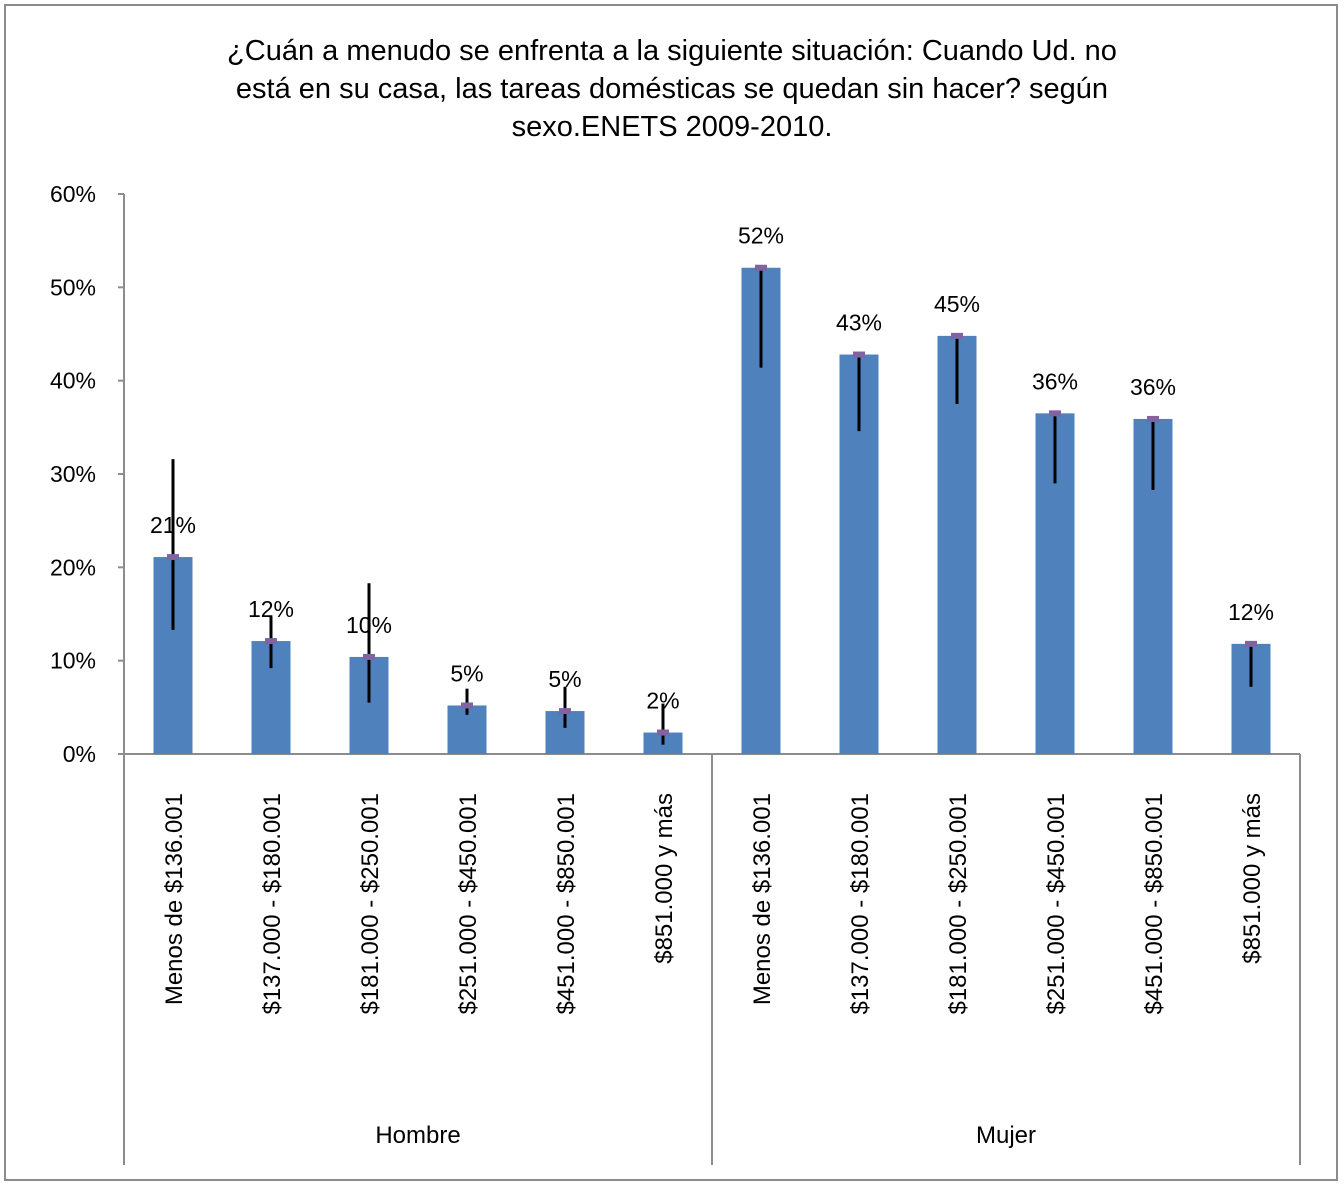 This screenshot has width=1344, height=1187. Describe the element at coordinates (761, 236) in the screenshot. I see `data-label: 52%` at that location.